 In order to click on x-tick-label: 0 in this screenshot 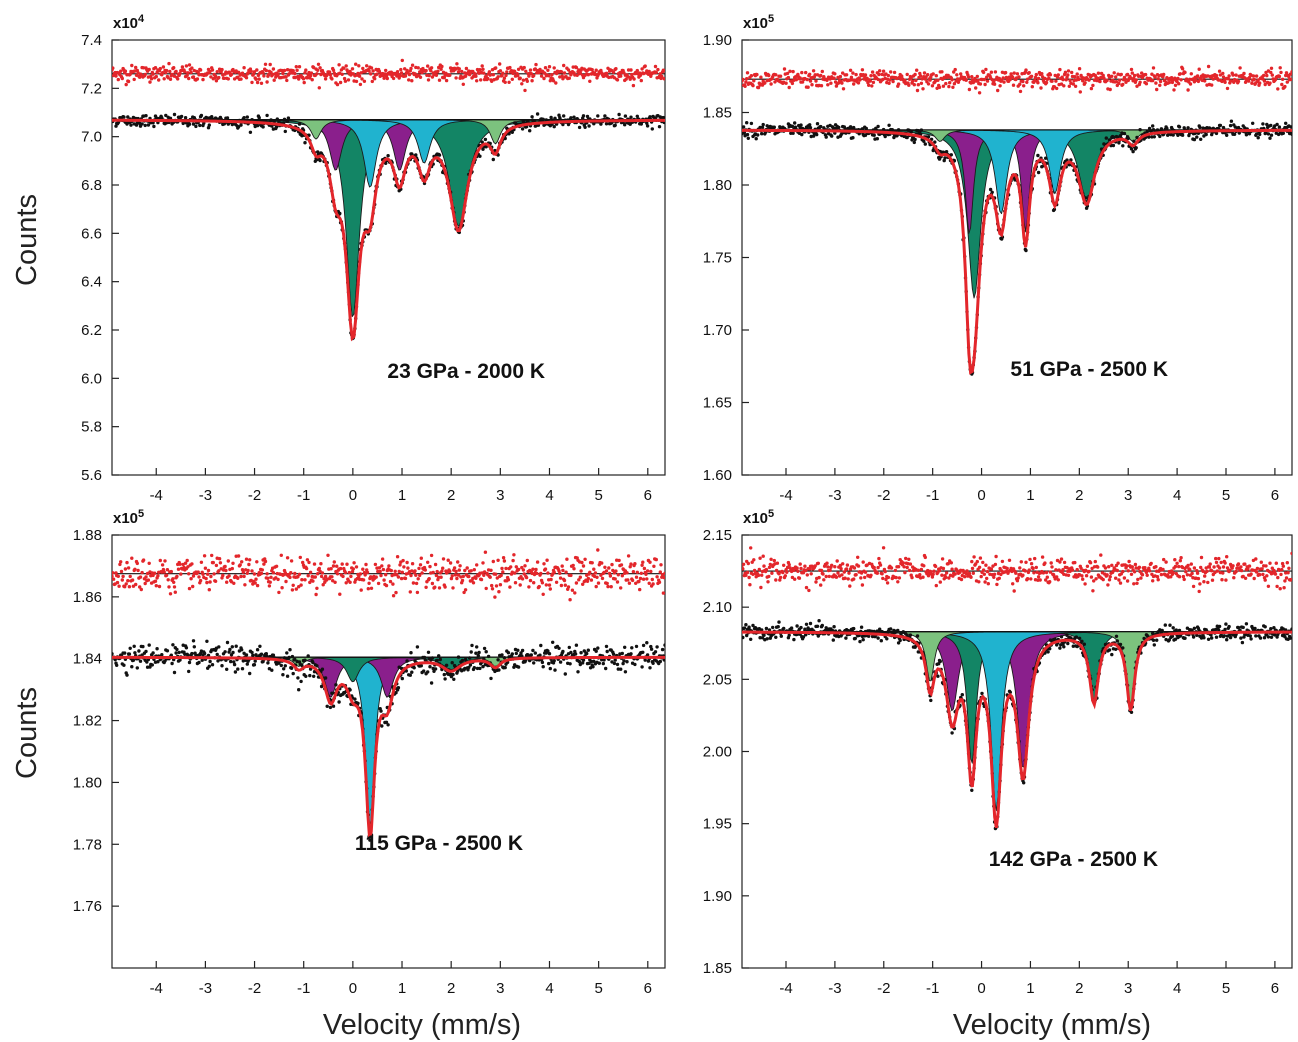, I will do `click(981, 495)`.